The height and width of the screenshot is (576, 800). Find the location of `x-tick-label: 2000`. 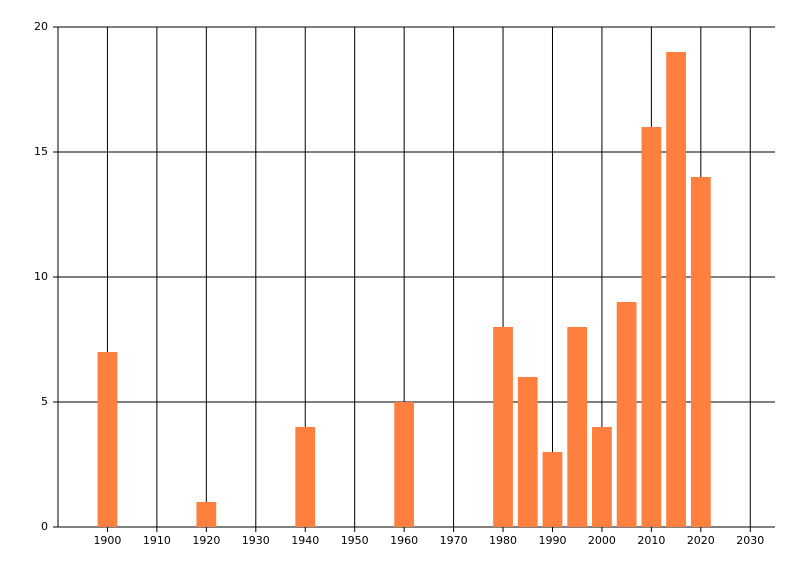

x-tick-label: 2000 is located at coordinates (602, 540).